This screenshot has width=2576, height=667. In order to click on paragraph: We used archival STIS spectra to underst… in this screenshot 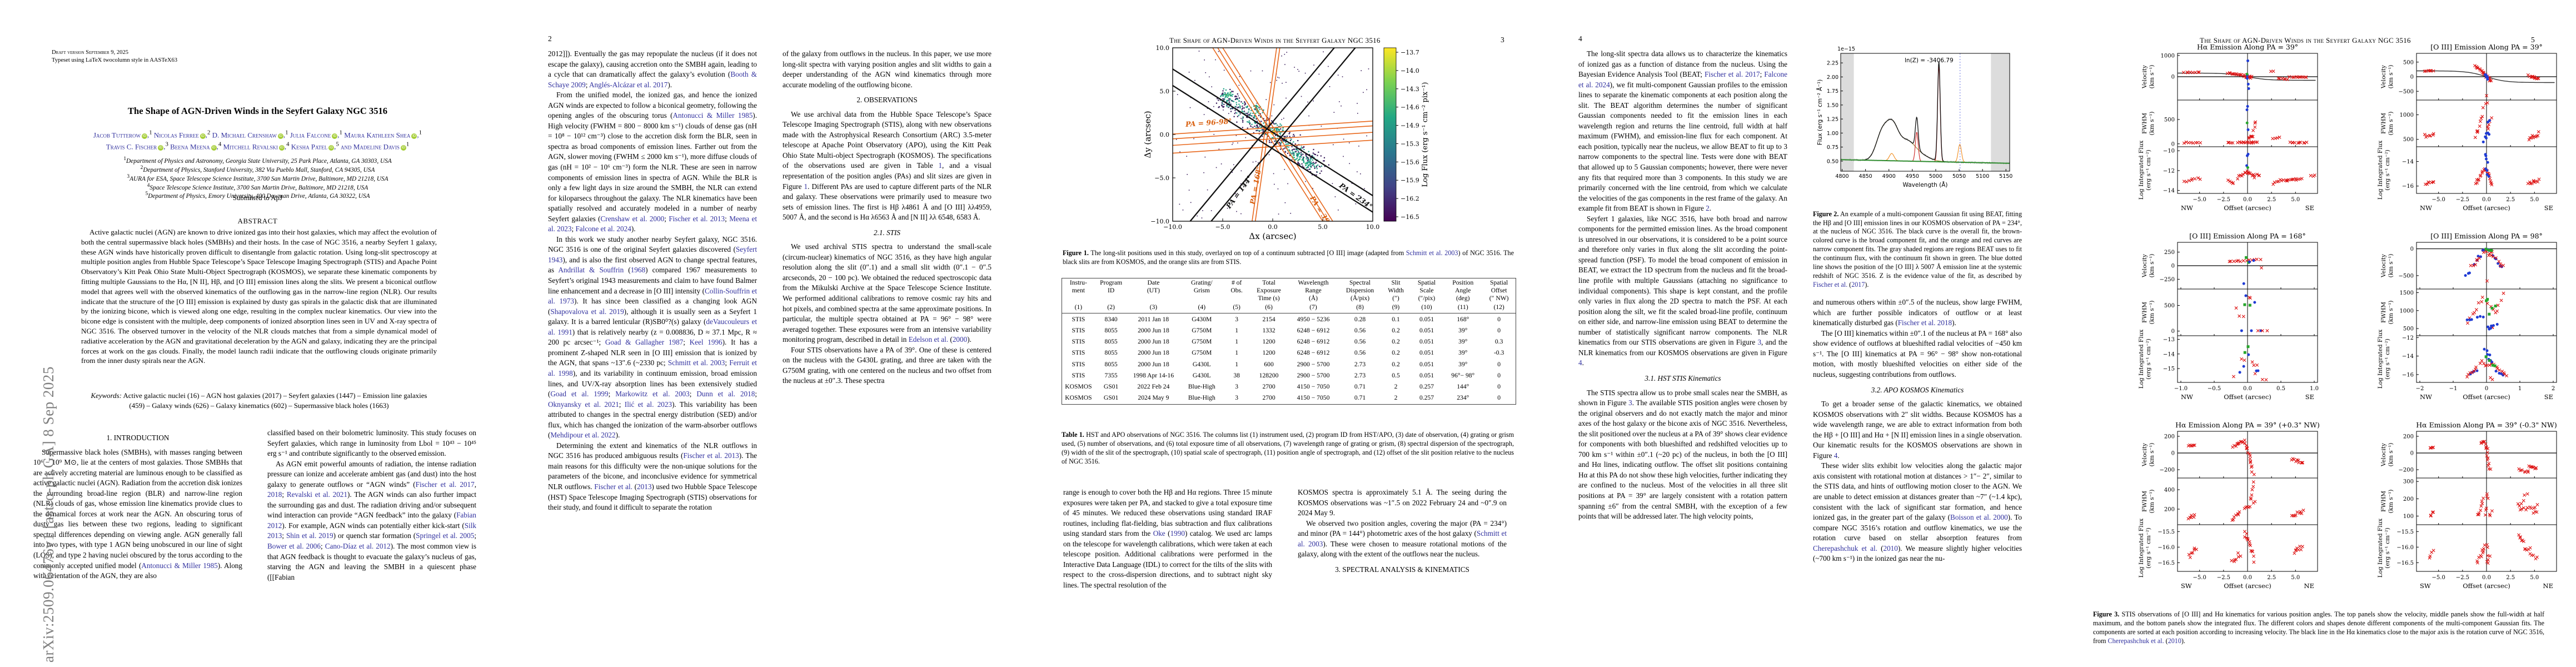, I will do `click(887, 293)`.